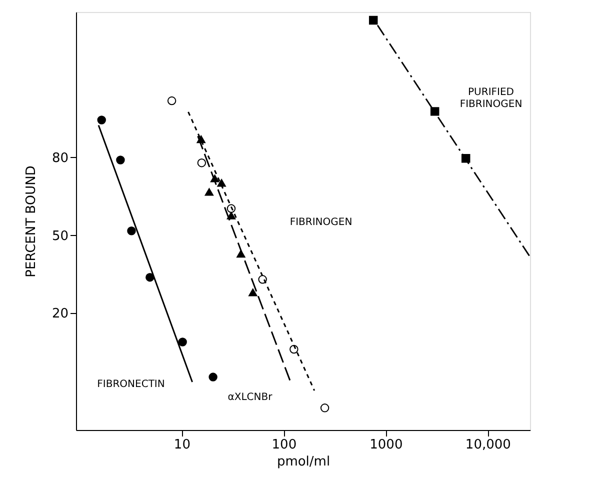  Describe the element at coordinates (60, 158) in the screenshot. I see `y-tick-label: 80` at that location.